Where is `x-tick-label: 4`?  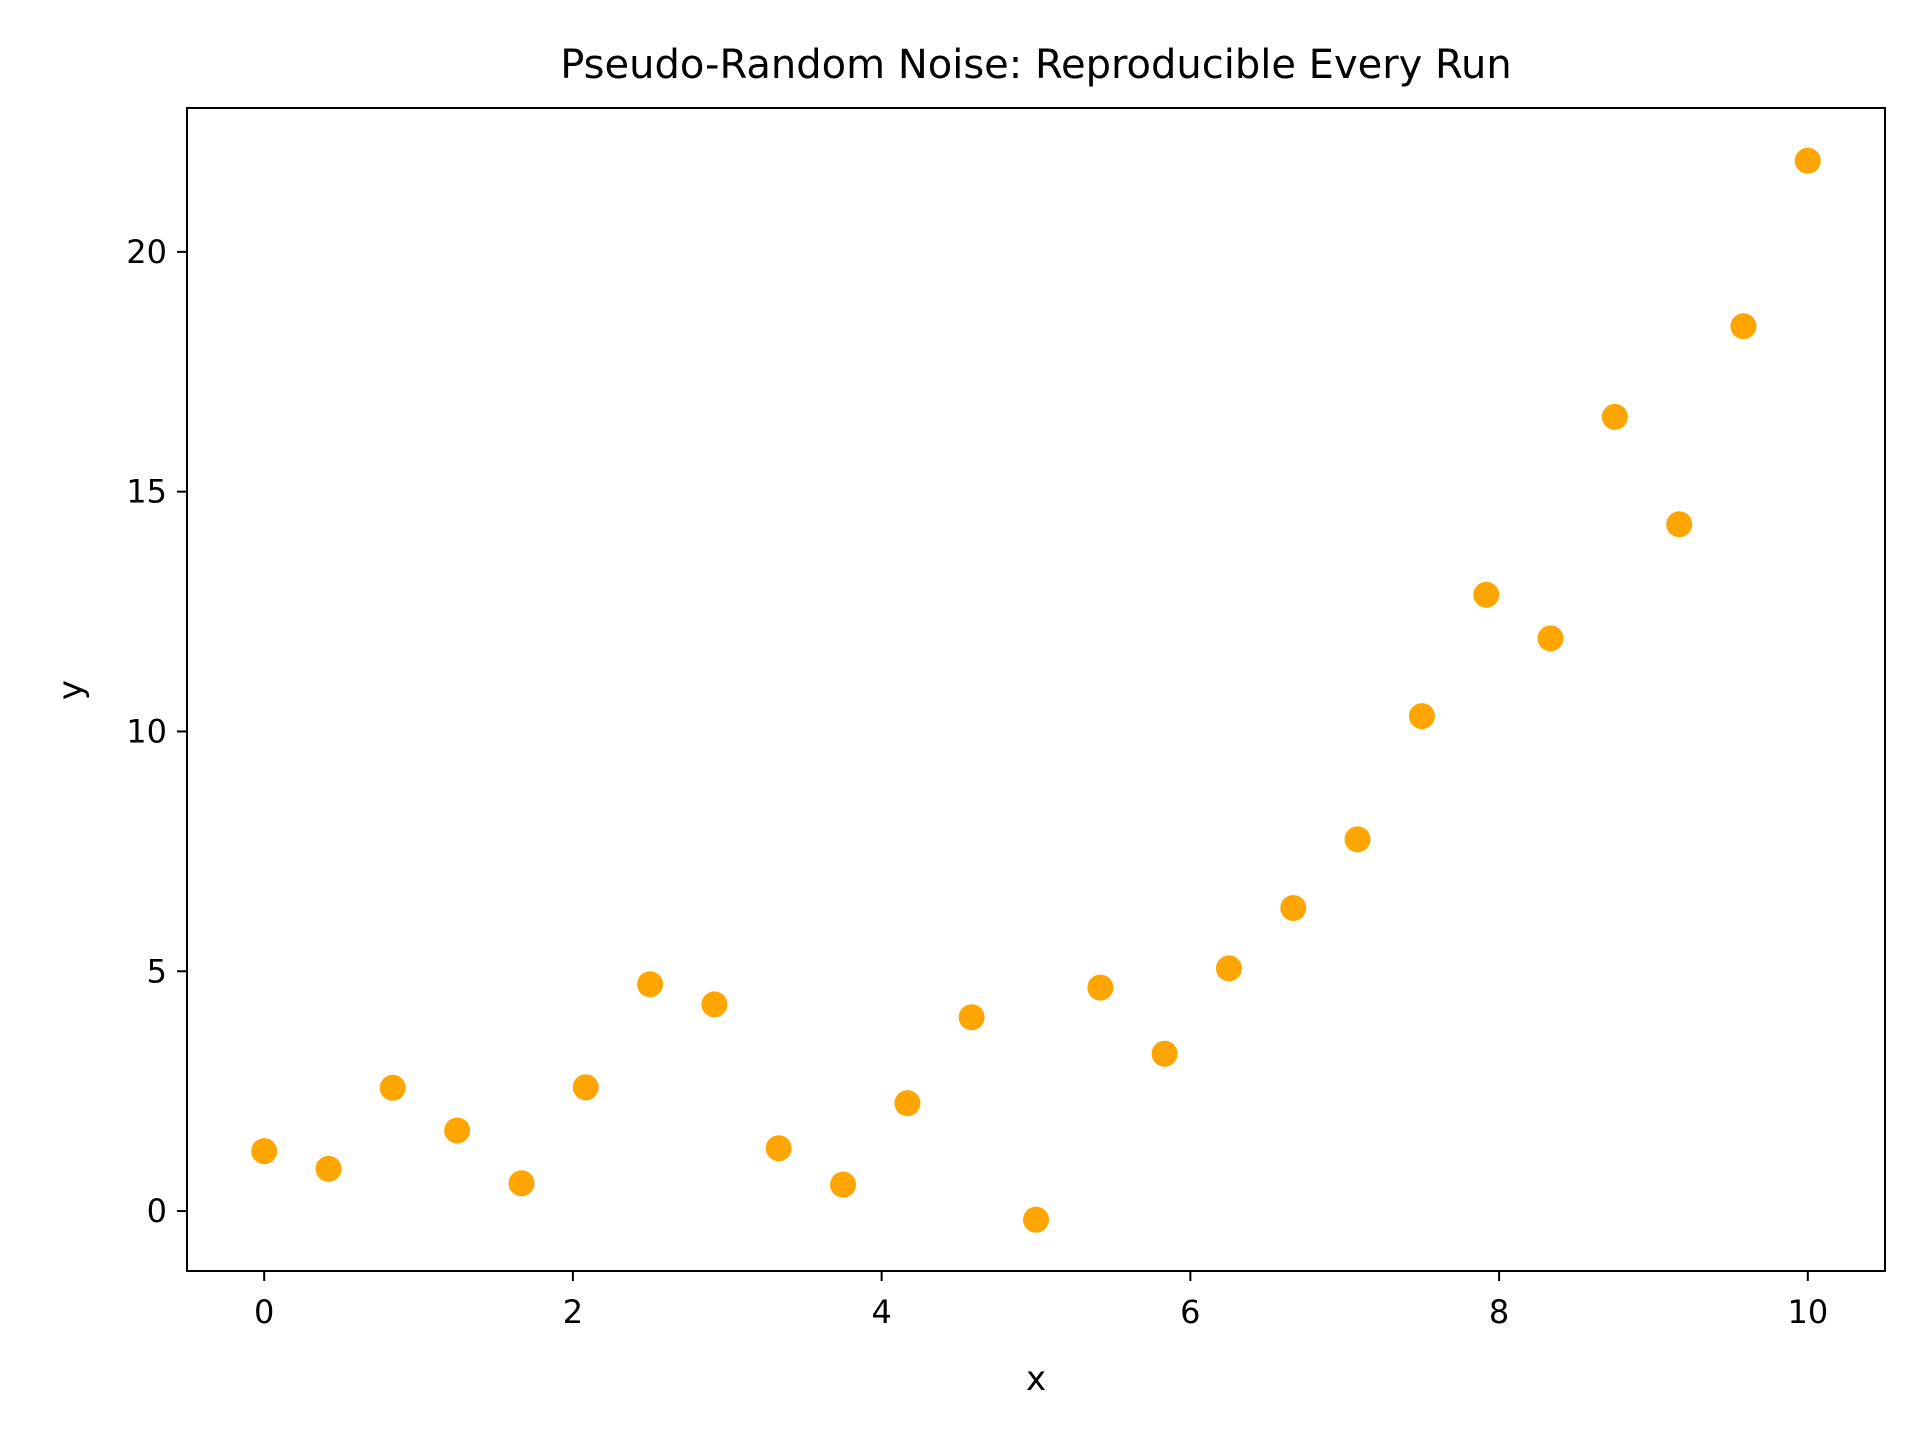
x-tick-label: 4 is located at coordinates (881, 1312).